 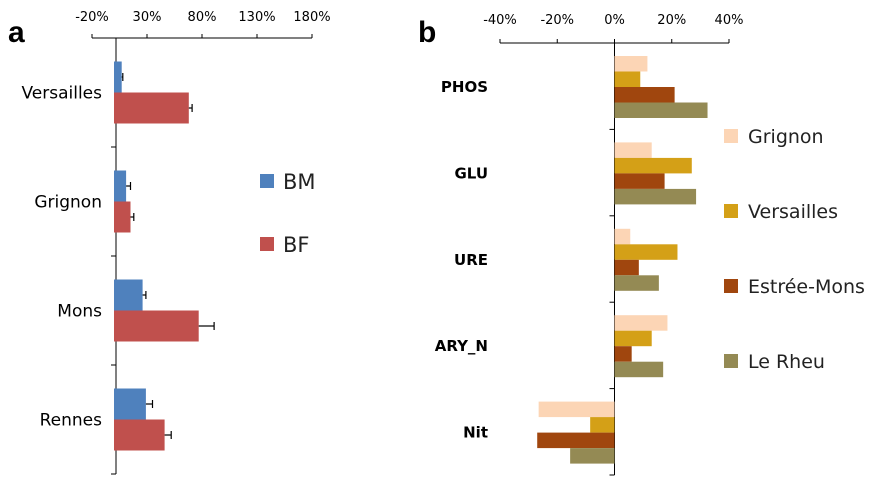 I want to click on category-label-b: URE, so click(x=471, y=260).